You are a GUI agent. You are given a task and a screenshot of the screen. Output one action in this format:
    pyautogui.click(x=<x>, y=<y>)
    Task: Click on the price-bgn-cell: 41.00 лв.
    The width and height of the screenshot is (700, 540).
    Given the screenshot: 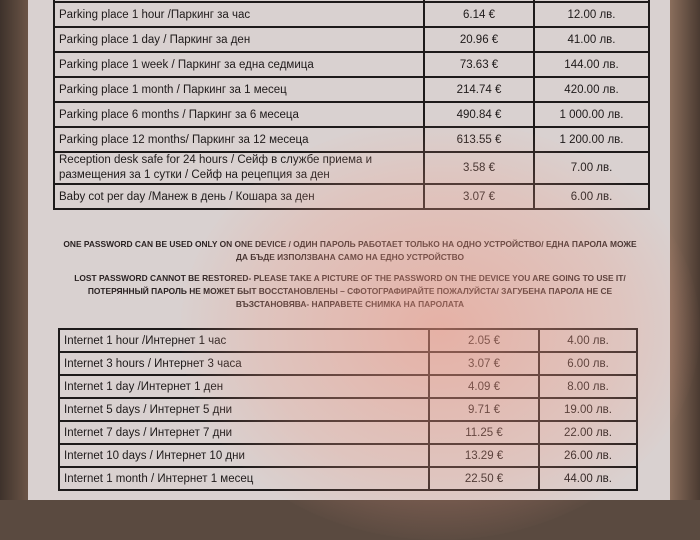 What is the action you would take?
    pyautogui.click(x=591, y=39)
    